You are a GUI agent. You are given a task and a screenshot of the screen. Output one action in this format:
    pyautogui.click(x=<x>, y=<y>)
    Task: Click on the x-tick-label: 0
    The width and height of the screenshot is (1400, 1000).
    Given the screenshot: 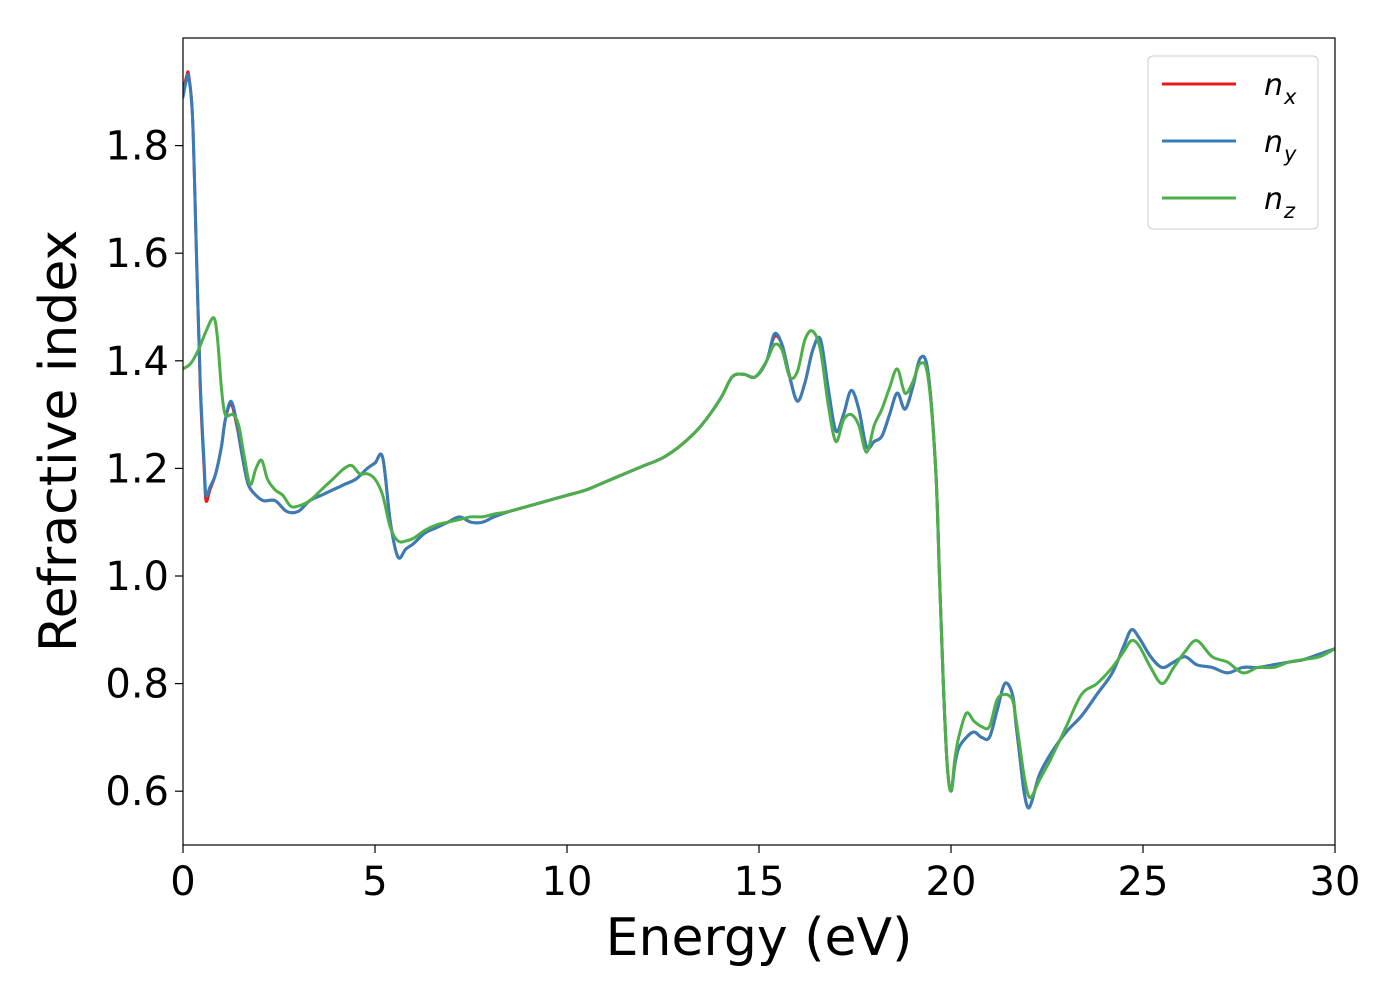 What is the action you would take?
    pyautogui.click(x=182, y=882)
    